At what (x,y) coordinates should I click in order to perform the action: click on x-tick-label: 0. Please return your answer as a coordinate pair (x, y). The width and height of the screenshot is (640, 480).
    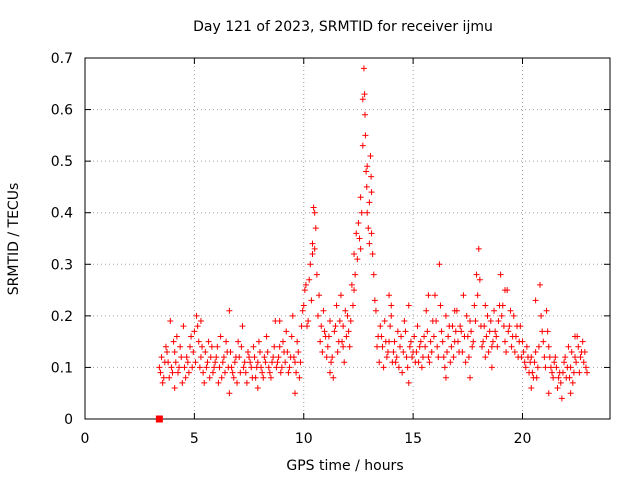
    Looking at the image, I should click on (85, 439).